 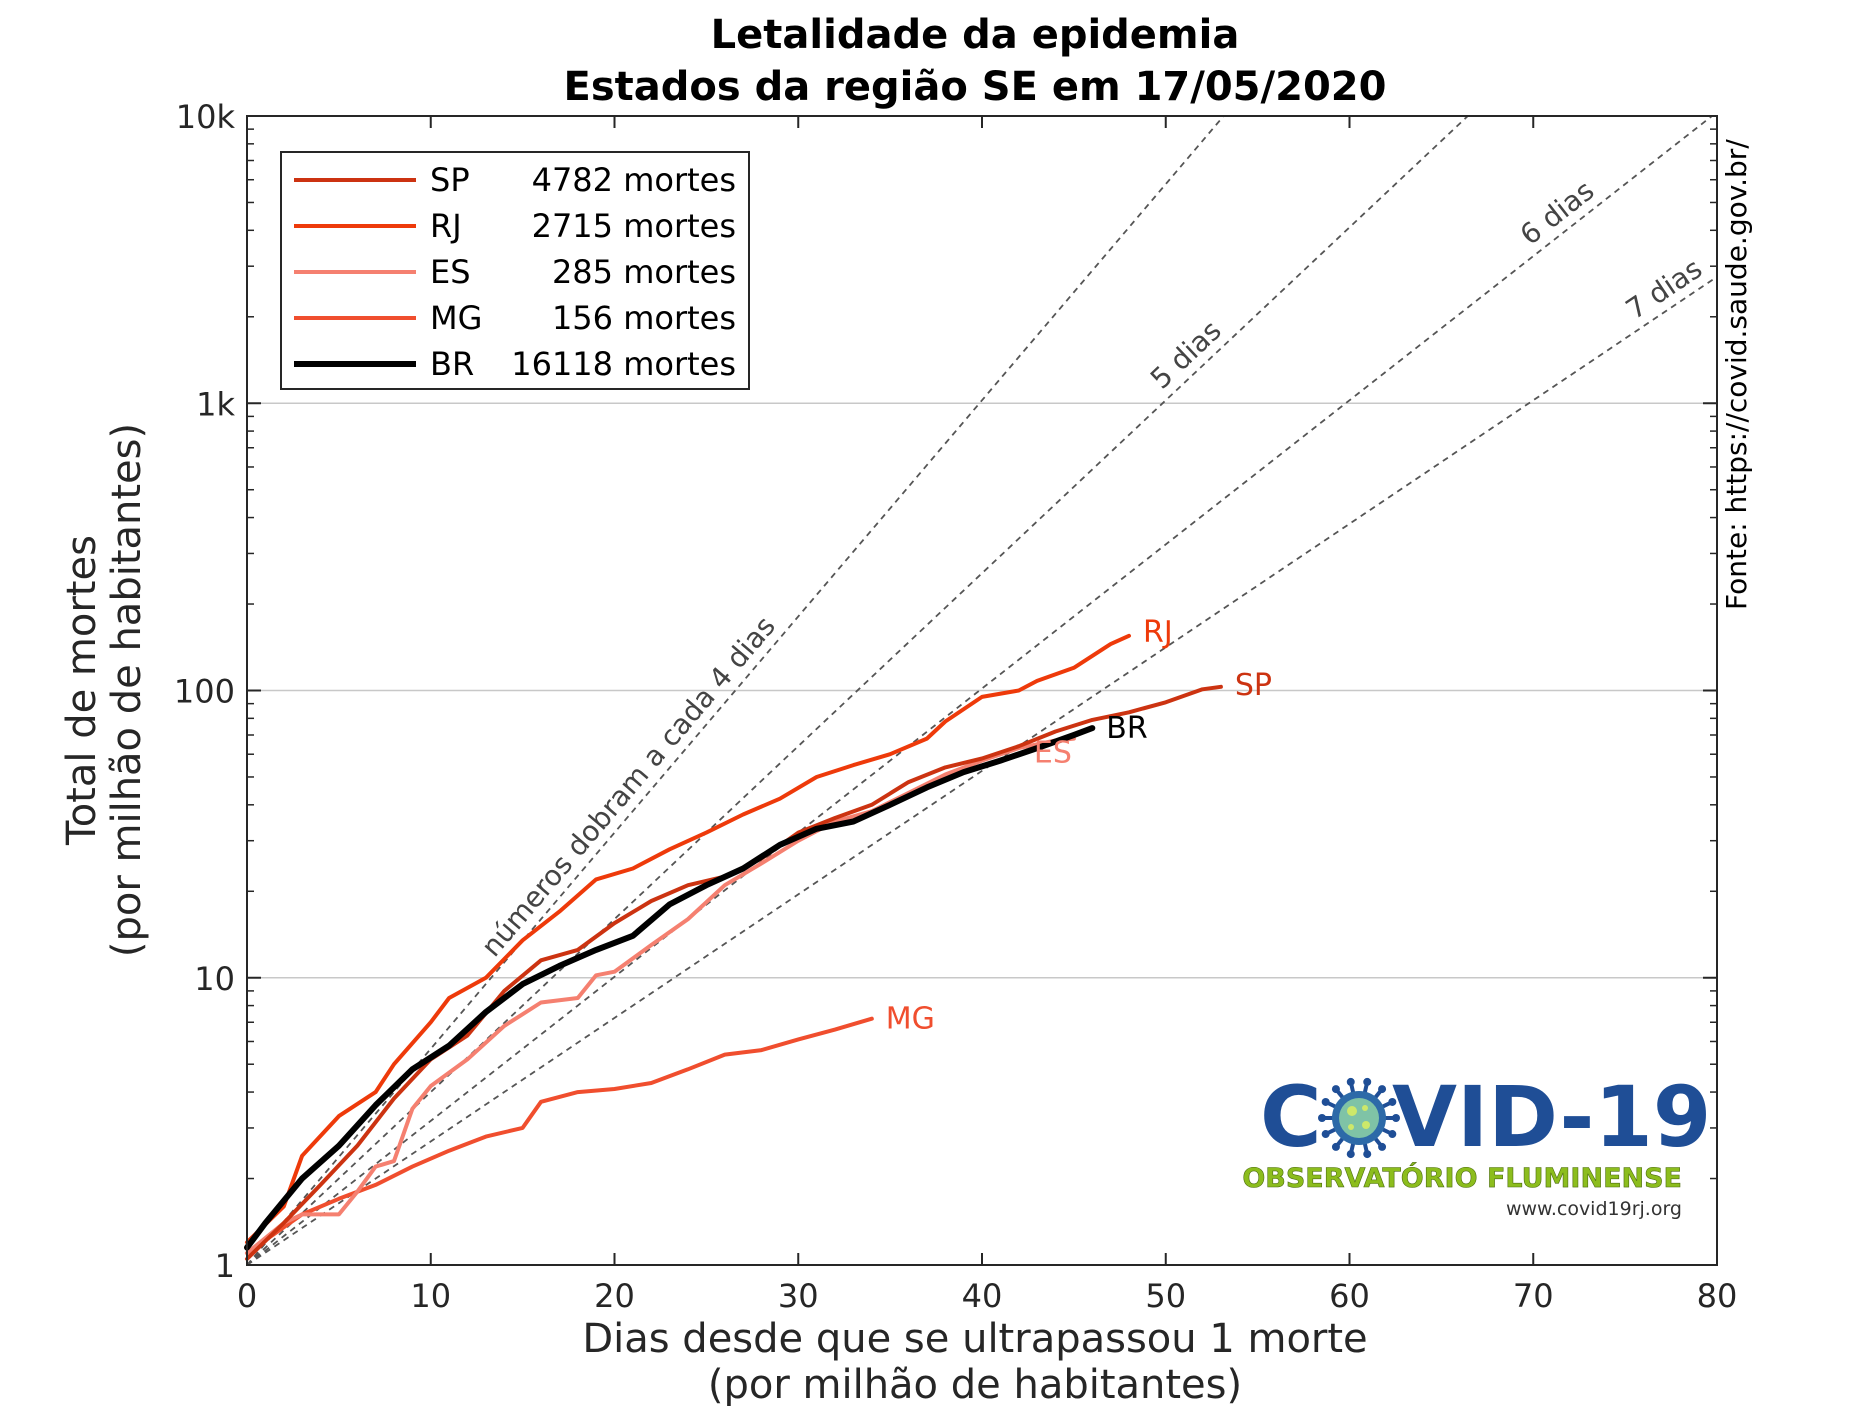 I want to click on legend-name-rj: RJ, so click(x=446, y=226).